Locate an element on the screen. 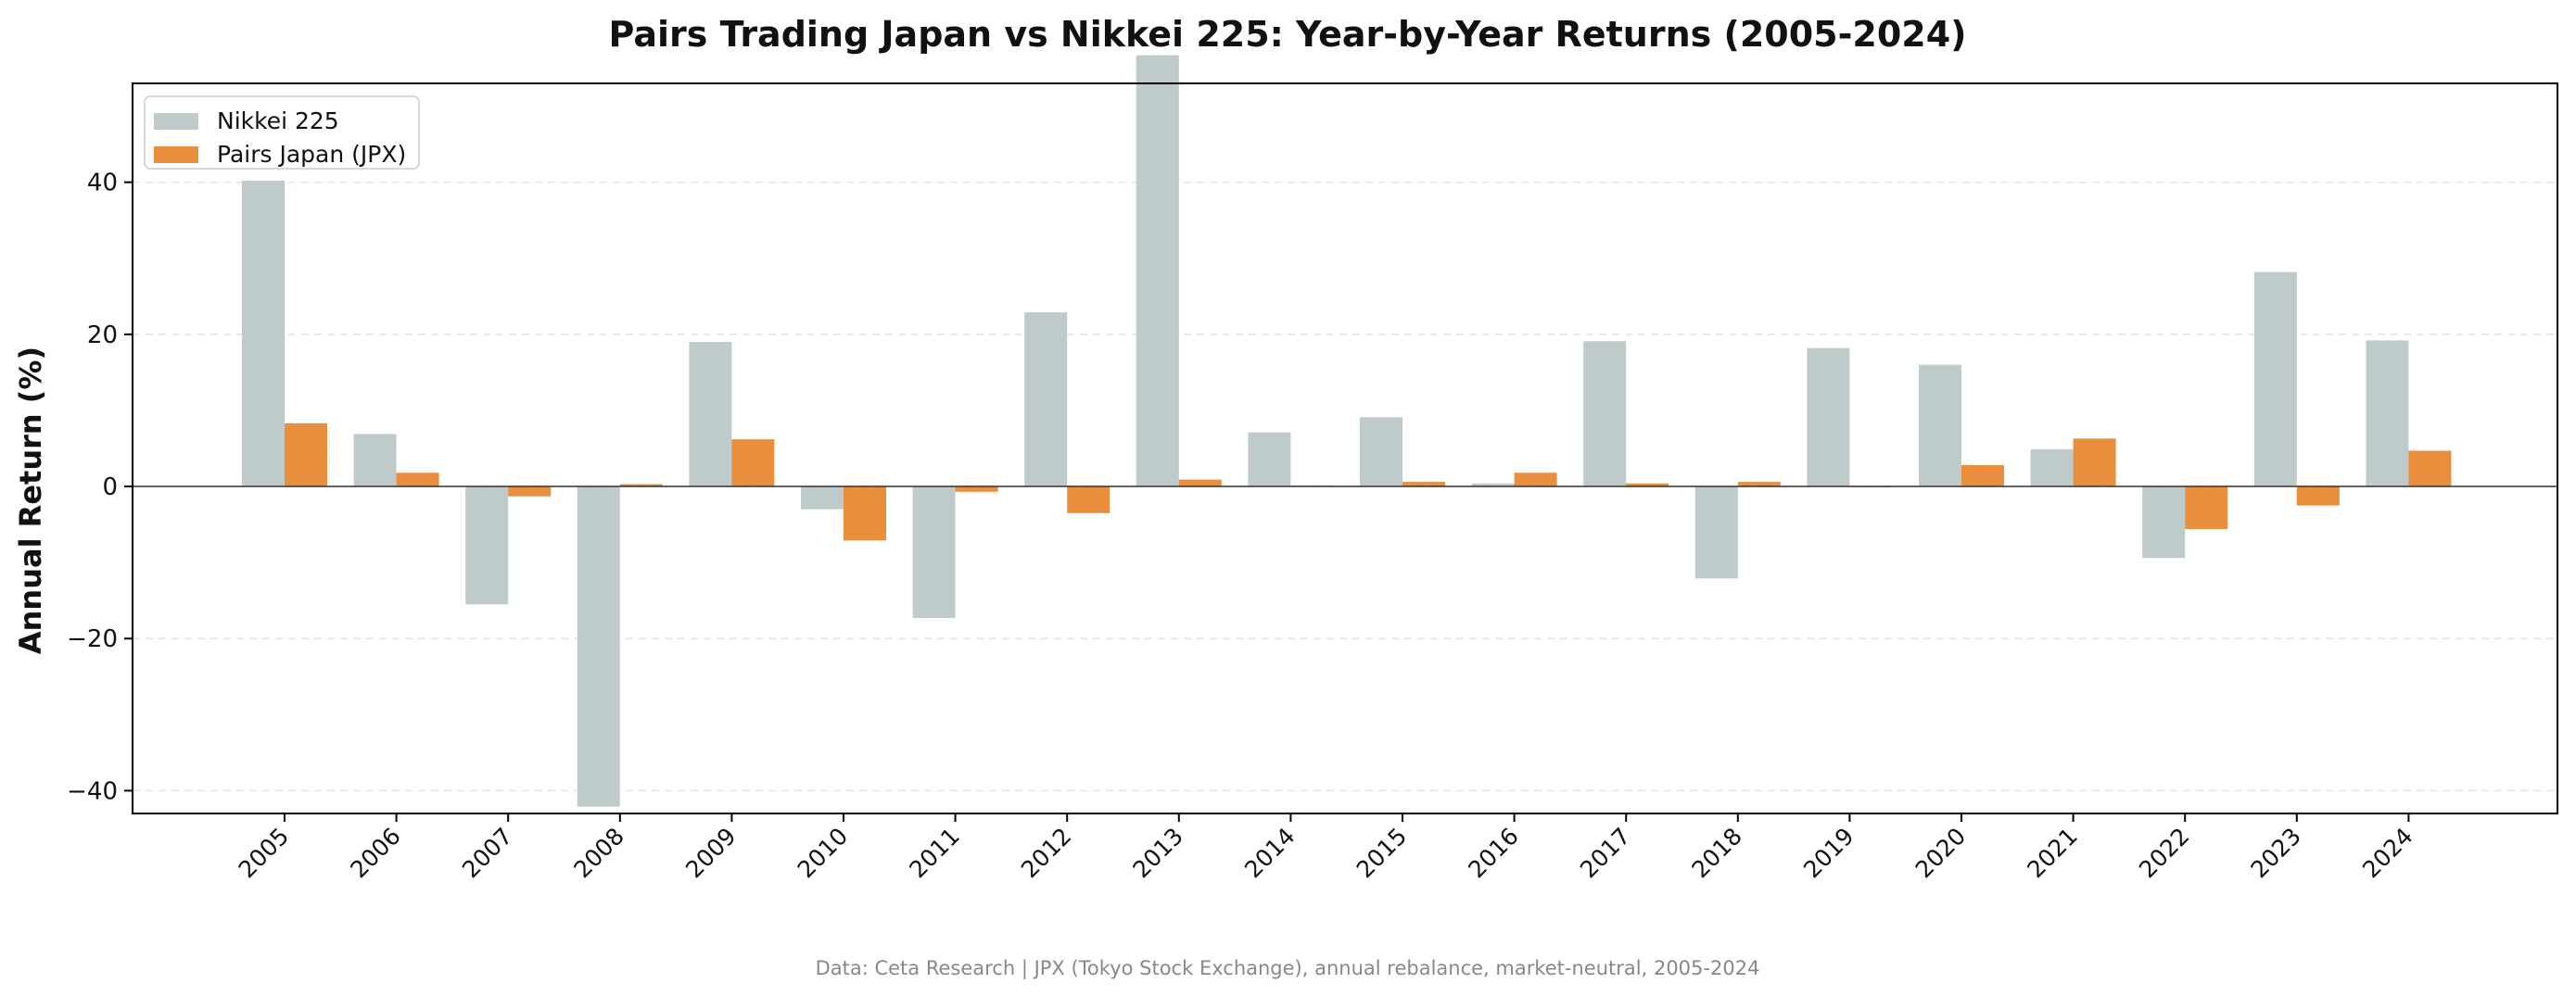 This screenshot has width=2576, height=996. x-tick-label: 2024 is located at coordinates (2387, 853).